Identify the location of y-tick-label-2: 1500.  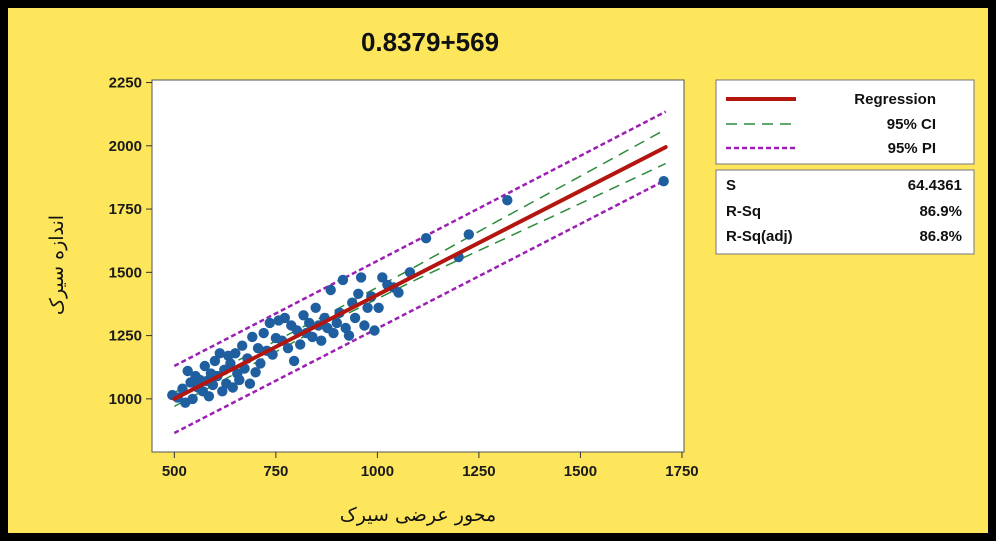
(125, 272).